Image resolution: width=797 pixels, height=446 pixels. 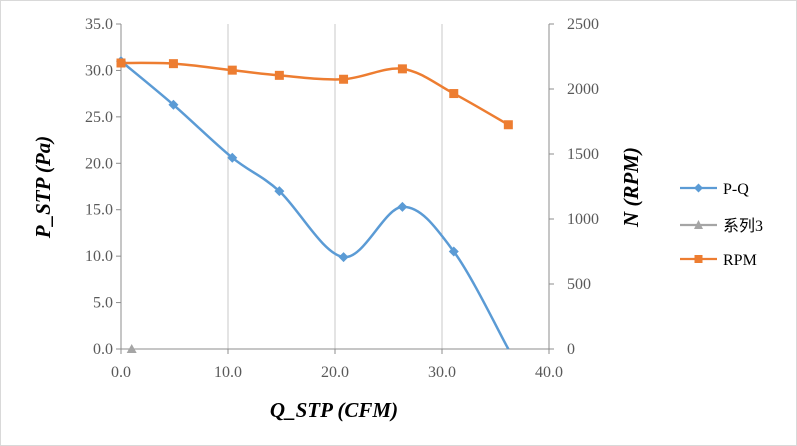 I want to click on y2-tick-label: 1000, so click(x=583, y=219).